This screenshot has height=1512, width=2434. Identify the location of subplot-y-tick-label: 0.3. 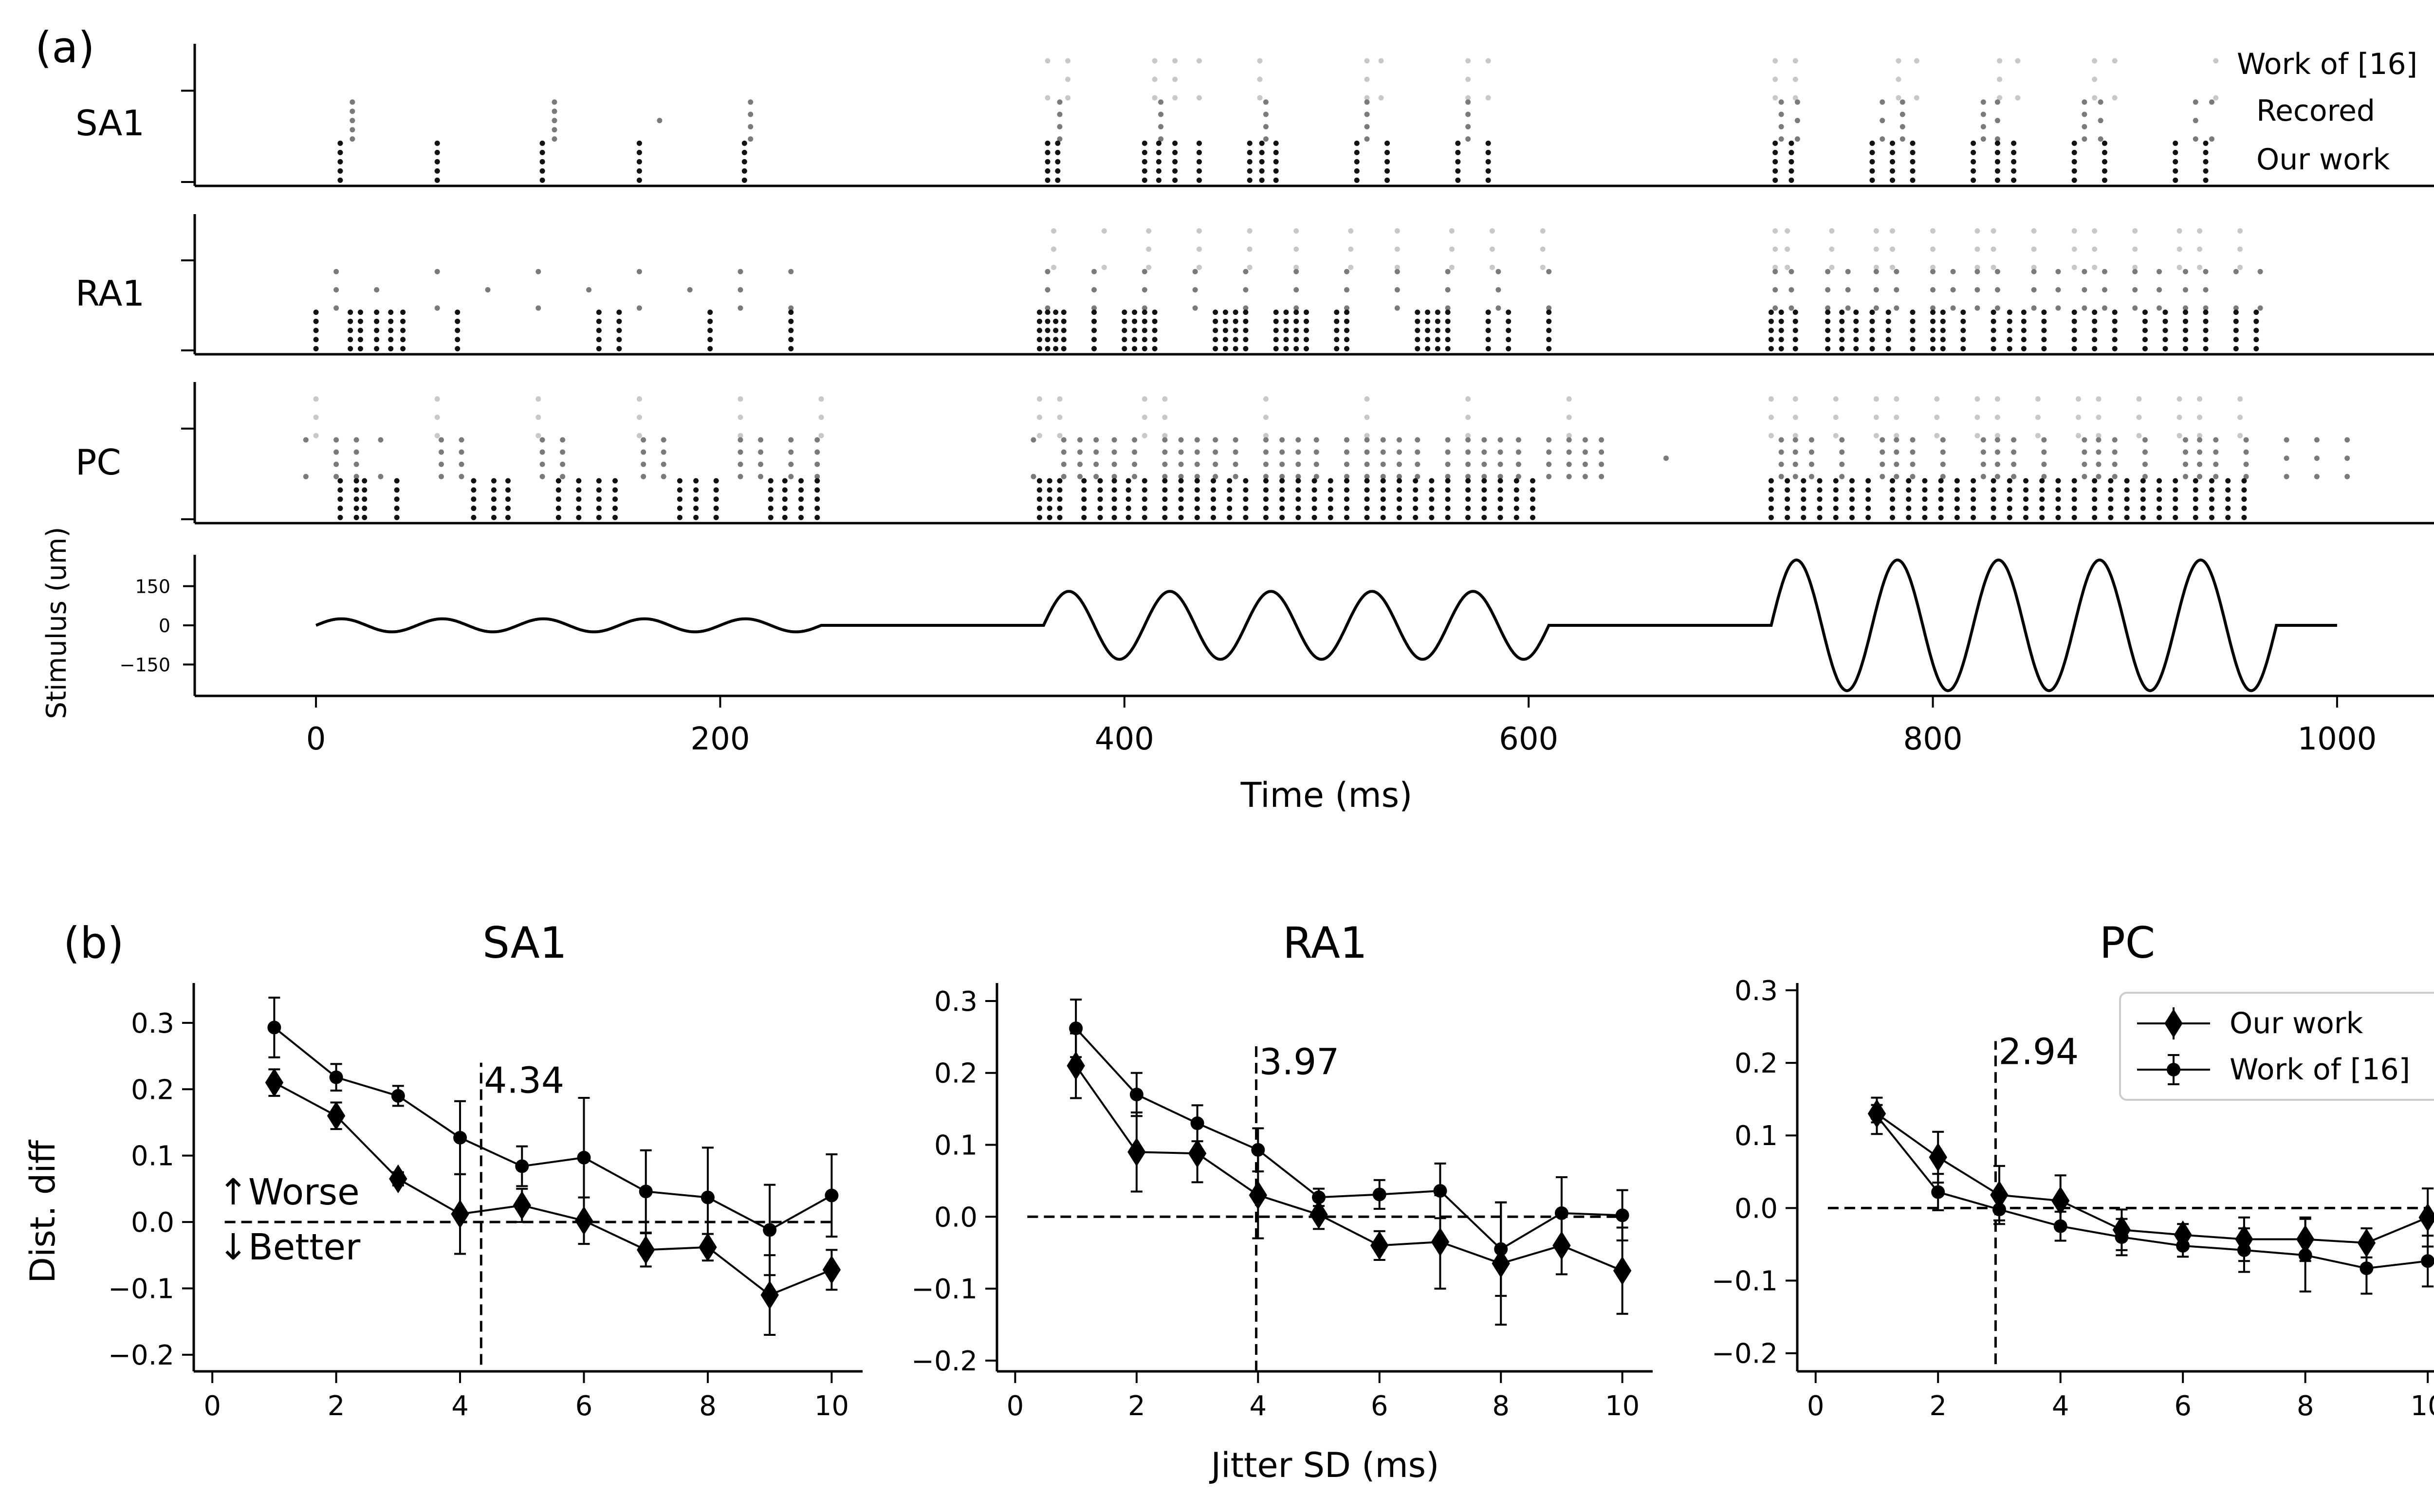
(152, 1023).